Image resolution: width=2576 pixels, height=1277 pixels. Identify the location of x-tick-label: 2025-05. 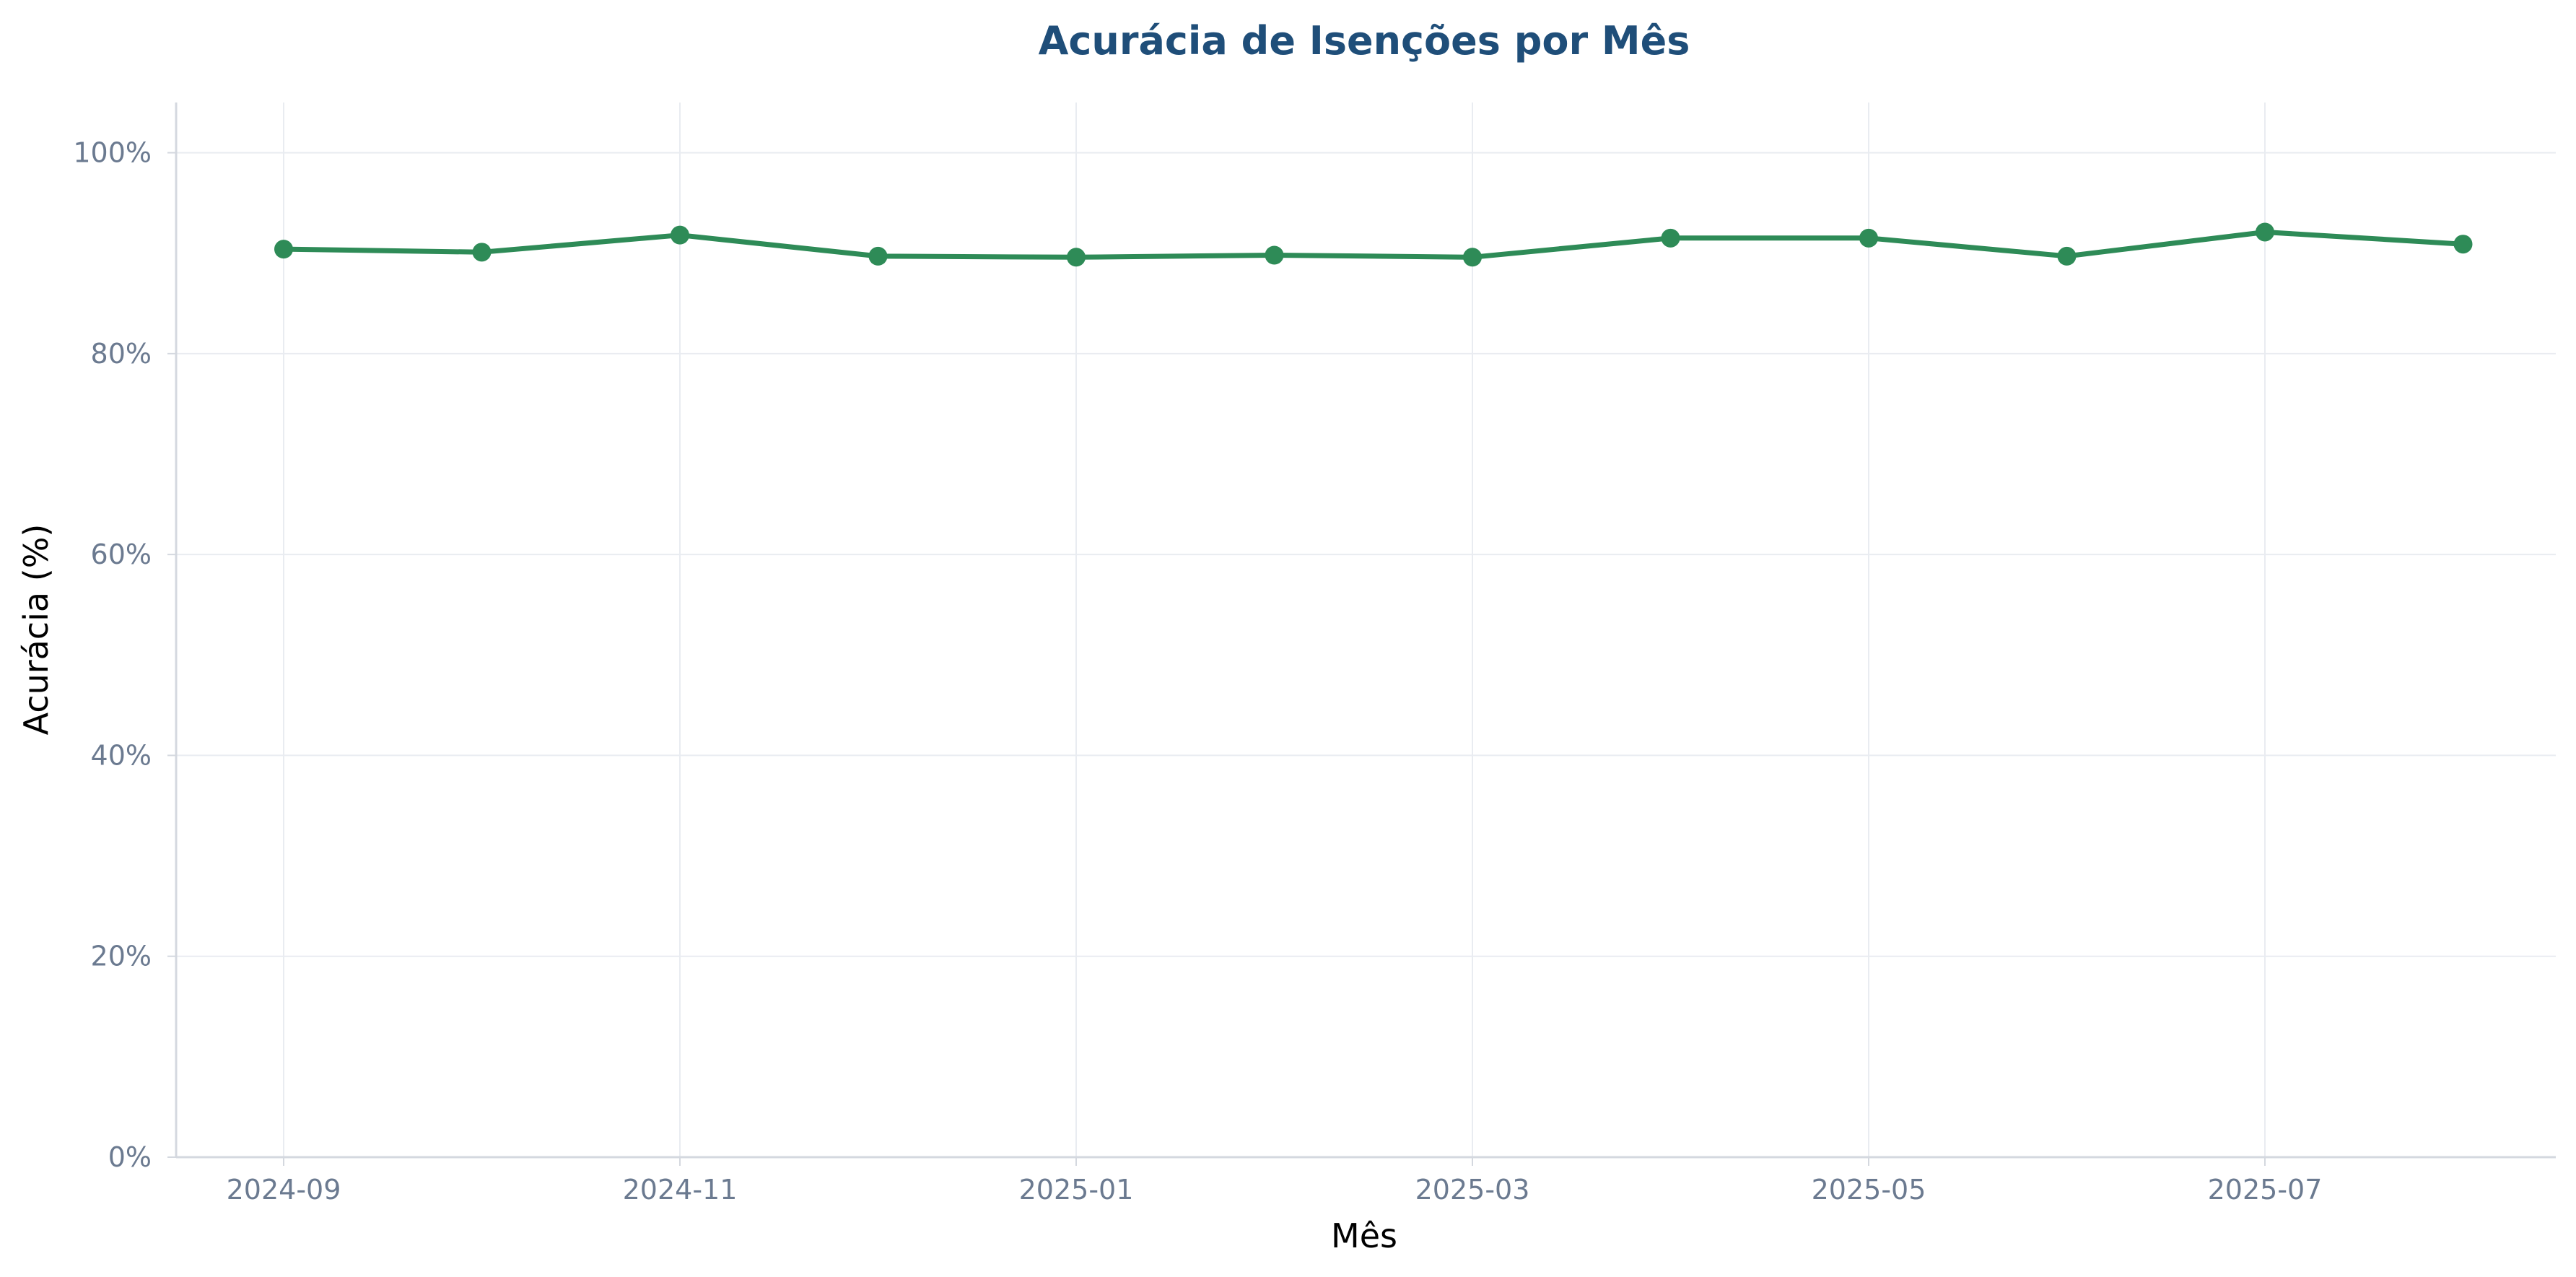
(1869, 1190).